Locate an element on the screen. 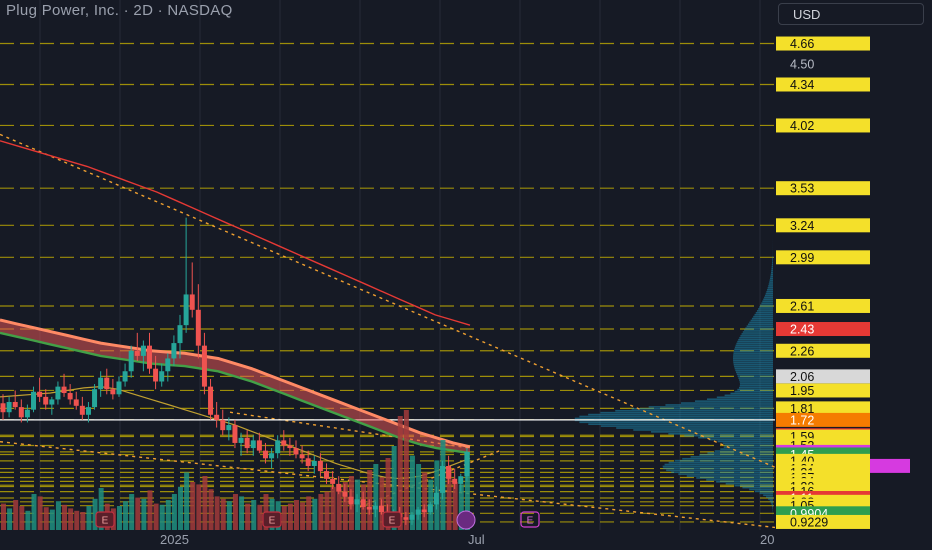  price-label: 2.06 is located at coordinates (802, 377).